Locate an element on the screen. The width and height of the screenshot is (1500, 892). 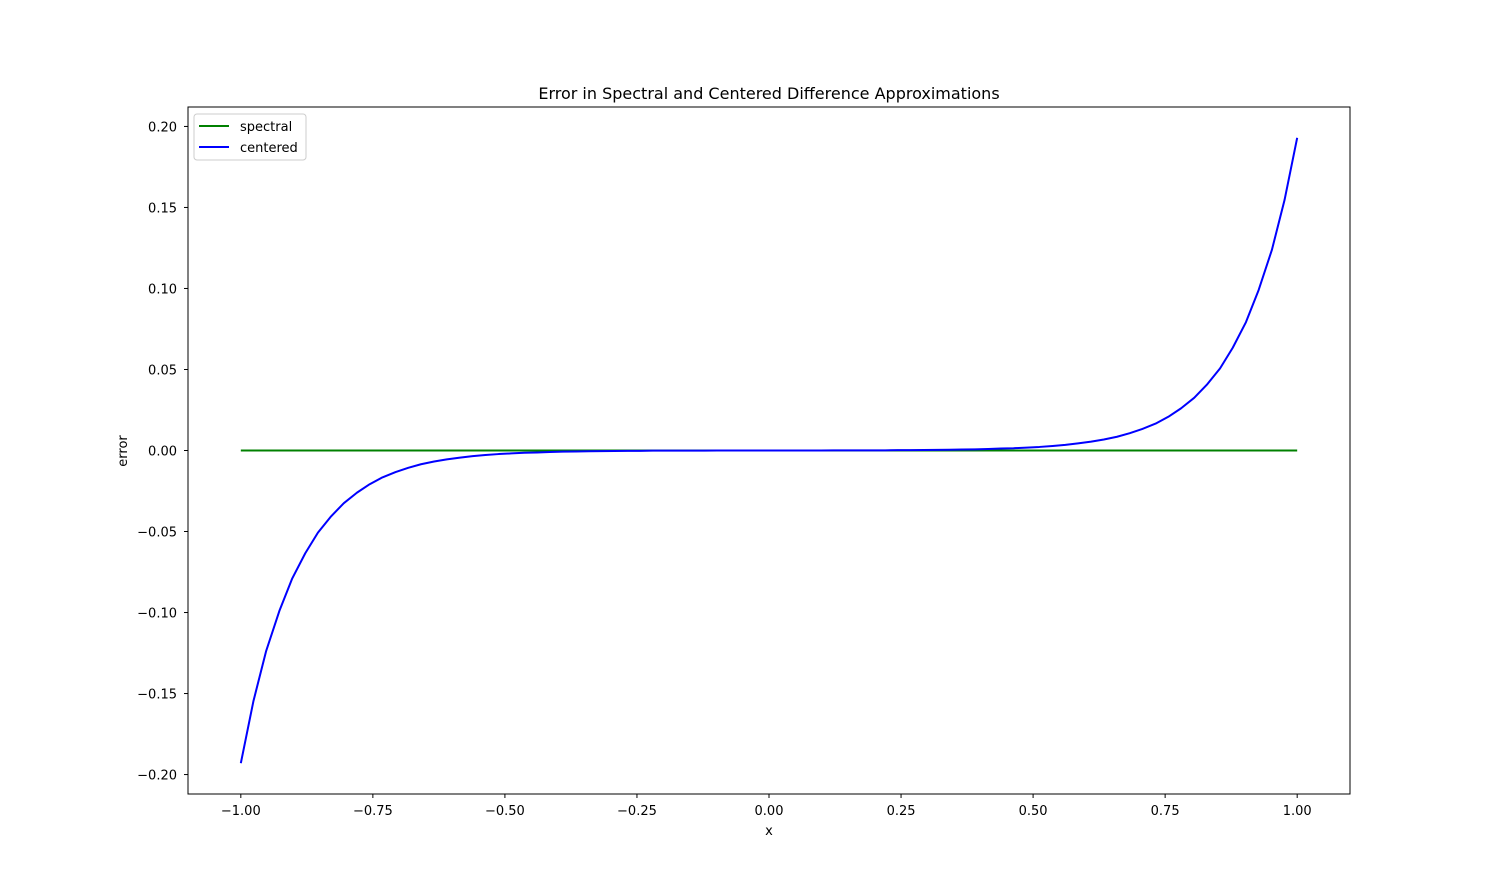
y-tick-label: 0.15 is located at coordinates (162, 208).